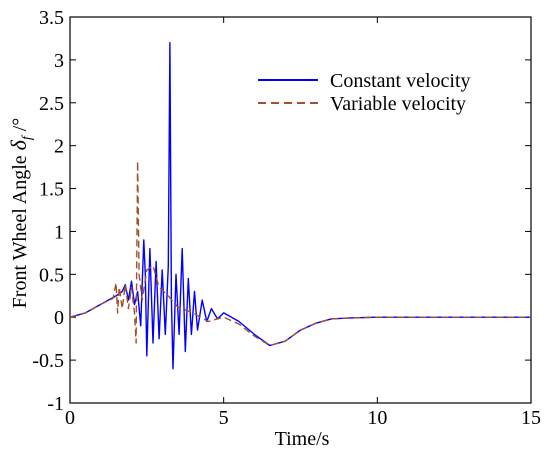 This screenshot has height=453, width=550. I want to click on legend-label-constant: Constant velocity, so click(400, 81).